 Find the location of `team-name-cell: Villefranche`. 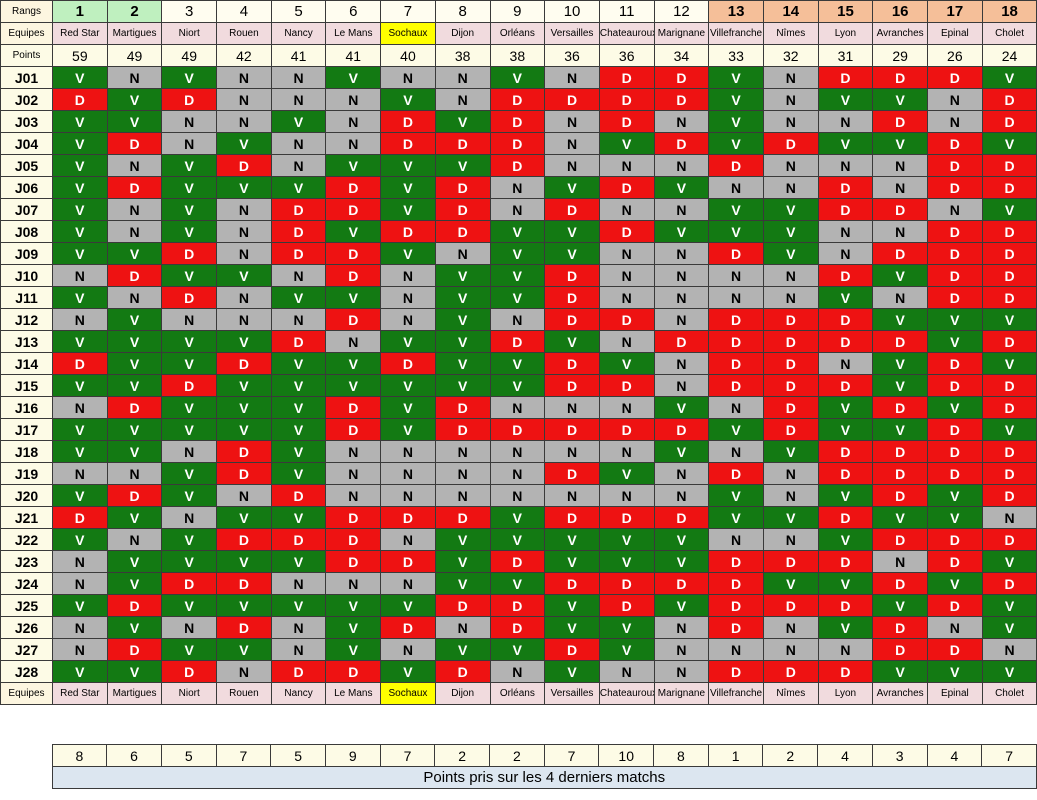

team-name-cell: Villefranche is located at coordinates (736, 33).